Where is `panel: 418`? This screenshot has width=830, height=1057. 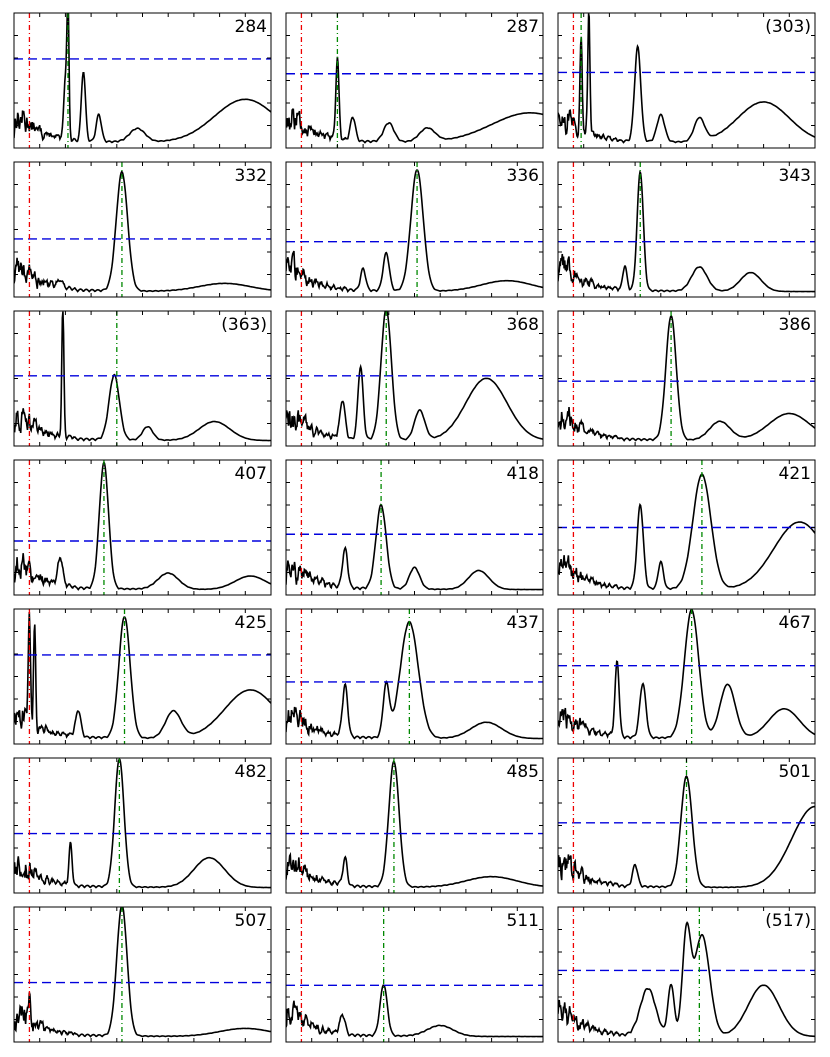
panel: 418 is located at coordinates (414, 527).